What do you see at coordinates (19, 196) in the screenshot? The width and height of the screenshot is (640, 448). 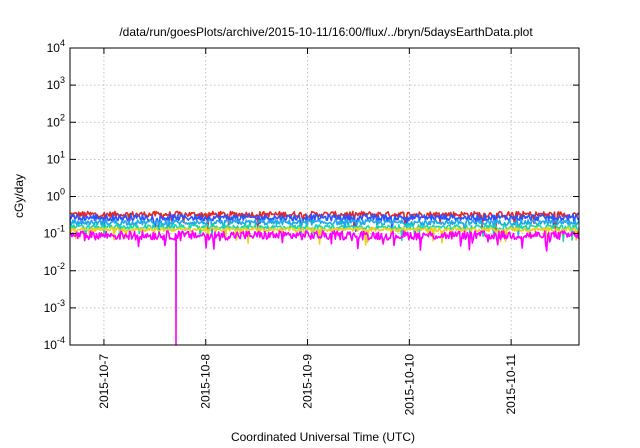 I see `y-axis-label: cGy/day` at bounding box center [19, 196].